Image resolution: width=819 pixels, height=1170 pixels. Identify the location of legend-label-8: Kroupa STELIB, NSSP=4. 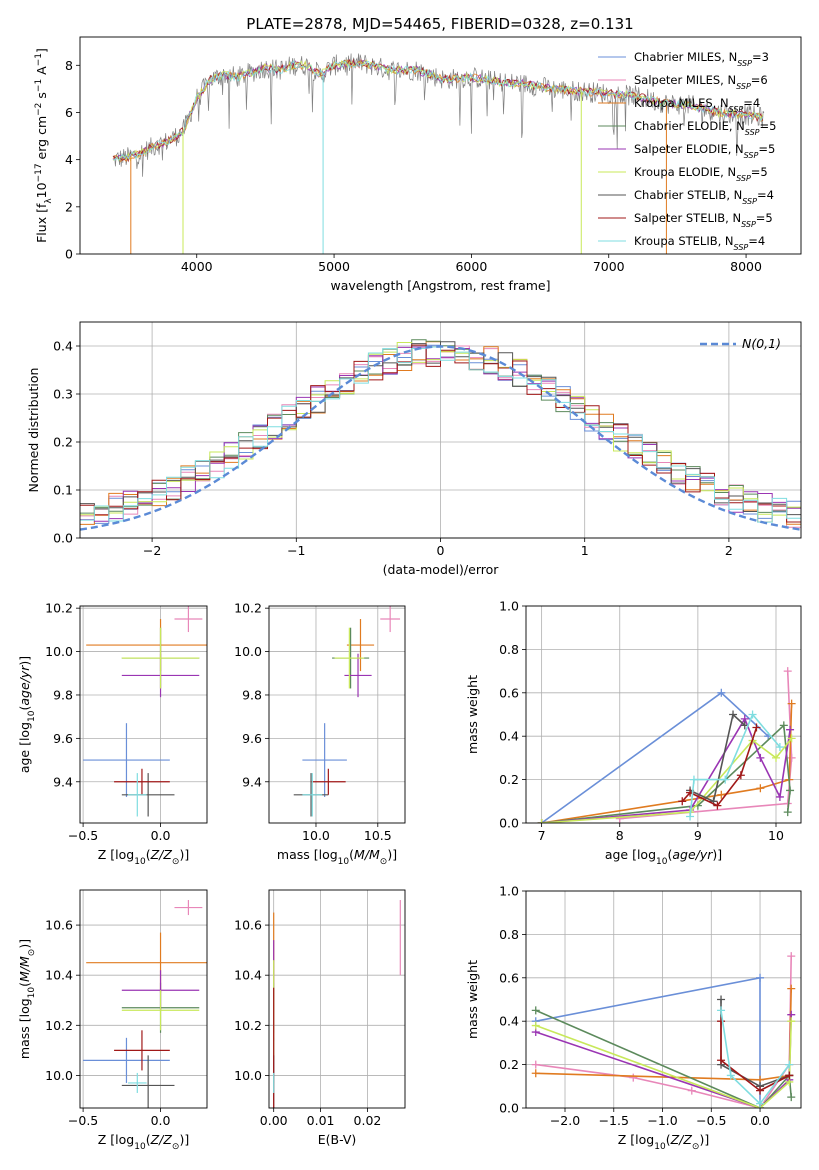
(699, 243).